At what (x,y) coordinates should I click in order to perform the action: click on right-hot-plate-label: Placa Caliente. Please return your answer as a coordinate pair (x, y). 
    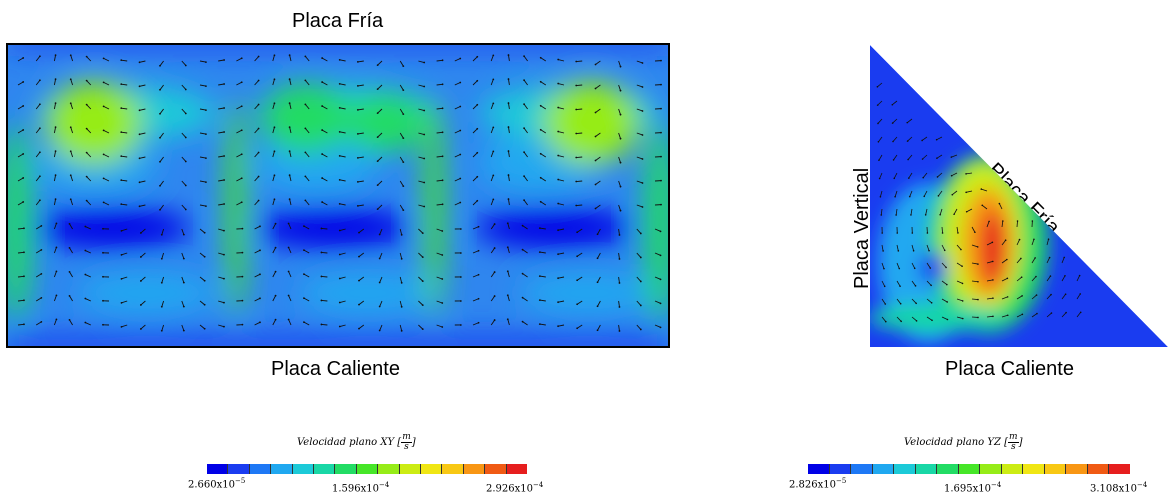
    Looking at the image, I should click on (1009, 369).